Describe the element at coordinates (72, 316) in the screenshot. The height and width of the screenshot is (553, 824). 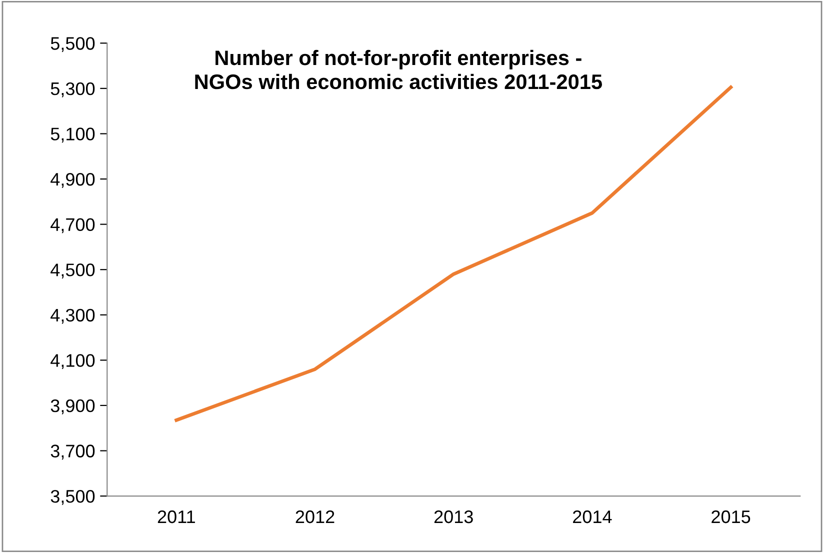
I see `y-tick-label: 4,300` at that location.